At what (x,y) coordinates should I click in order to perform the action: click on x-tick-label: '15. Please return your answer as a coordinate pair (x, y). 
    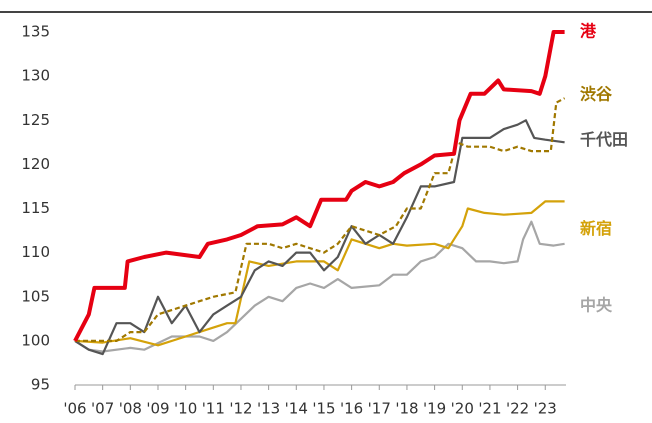
    Looking at the image, I should click on (323, 409).